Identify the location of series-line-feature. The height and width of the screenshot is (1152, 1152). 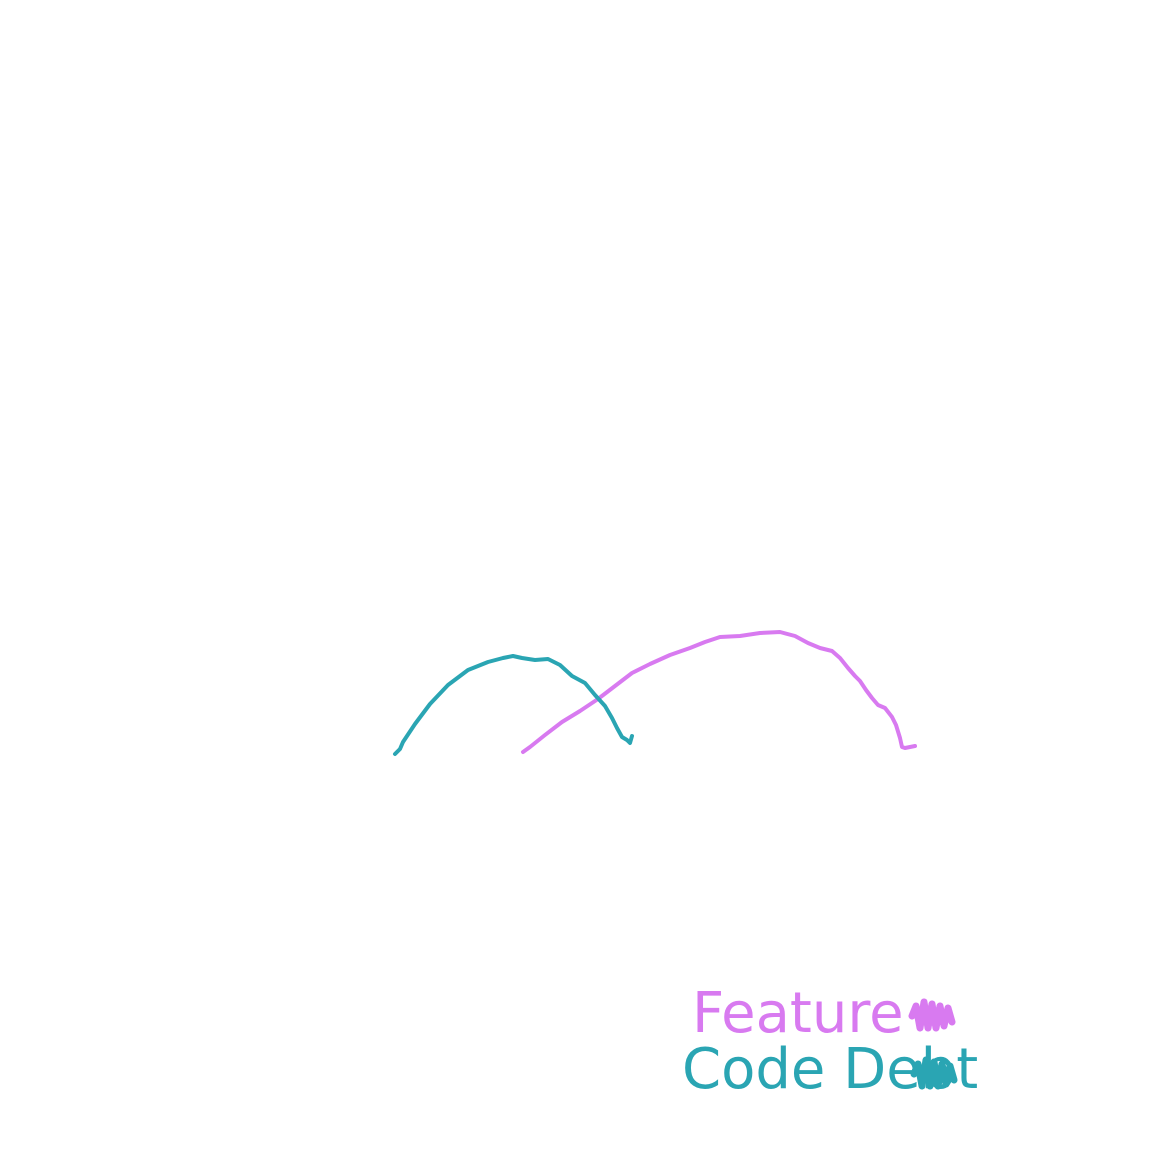
(719, 692).